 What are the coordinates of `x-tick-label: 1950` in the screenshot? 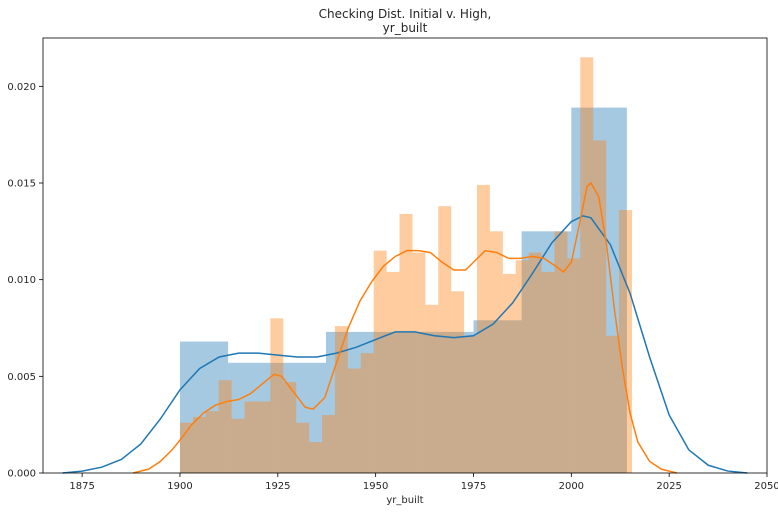 It's located at (375, 486).